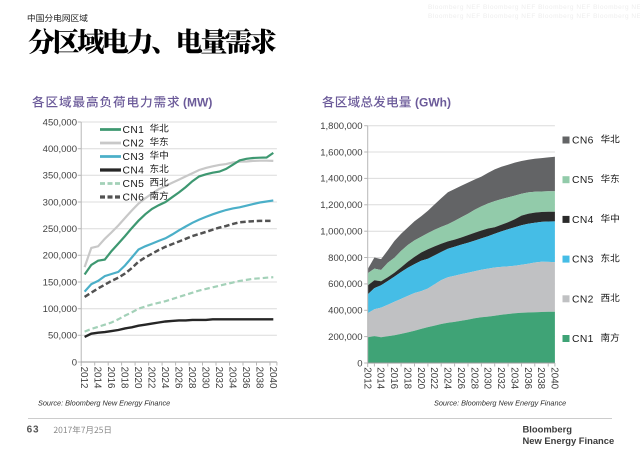  What do you see at coordinates (197, 103) in the screenshot?
I see `svg-text: (MW)` at bounding box center [197, 103].